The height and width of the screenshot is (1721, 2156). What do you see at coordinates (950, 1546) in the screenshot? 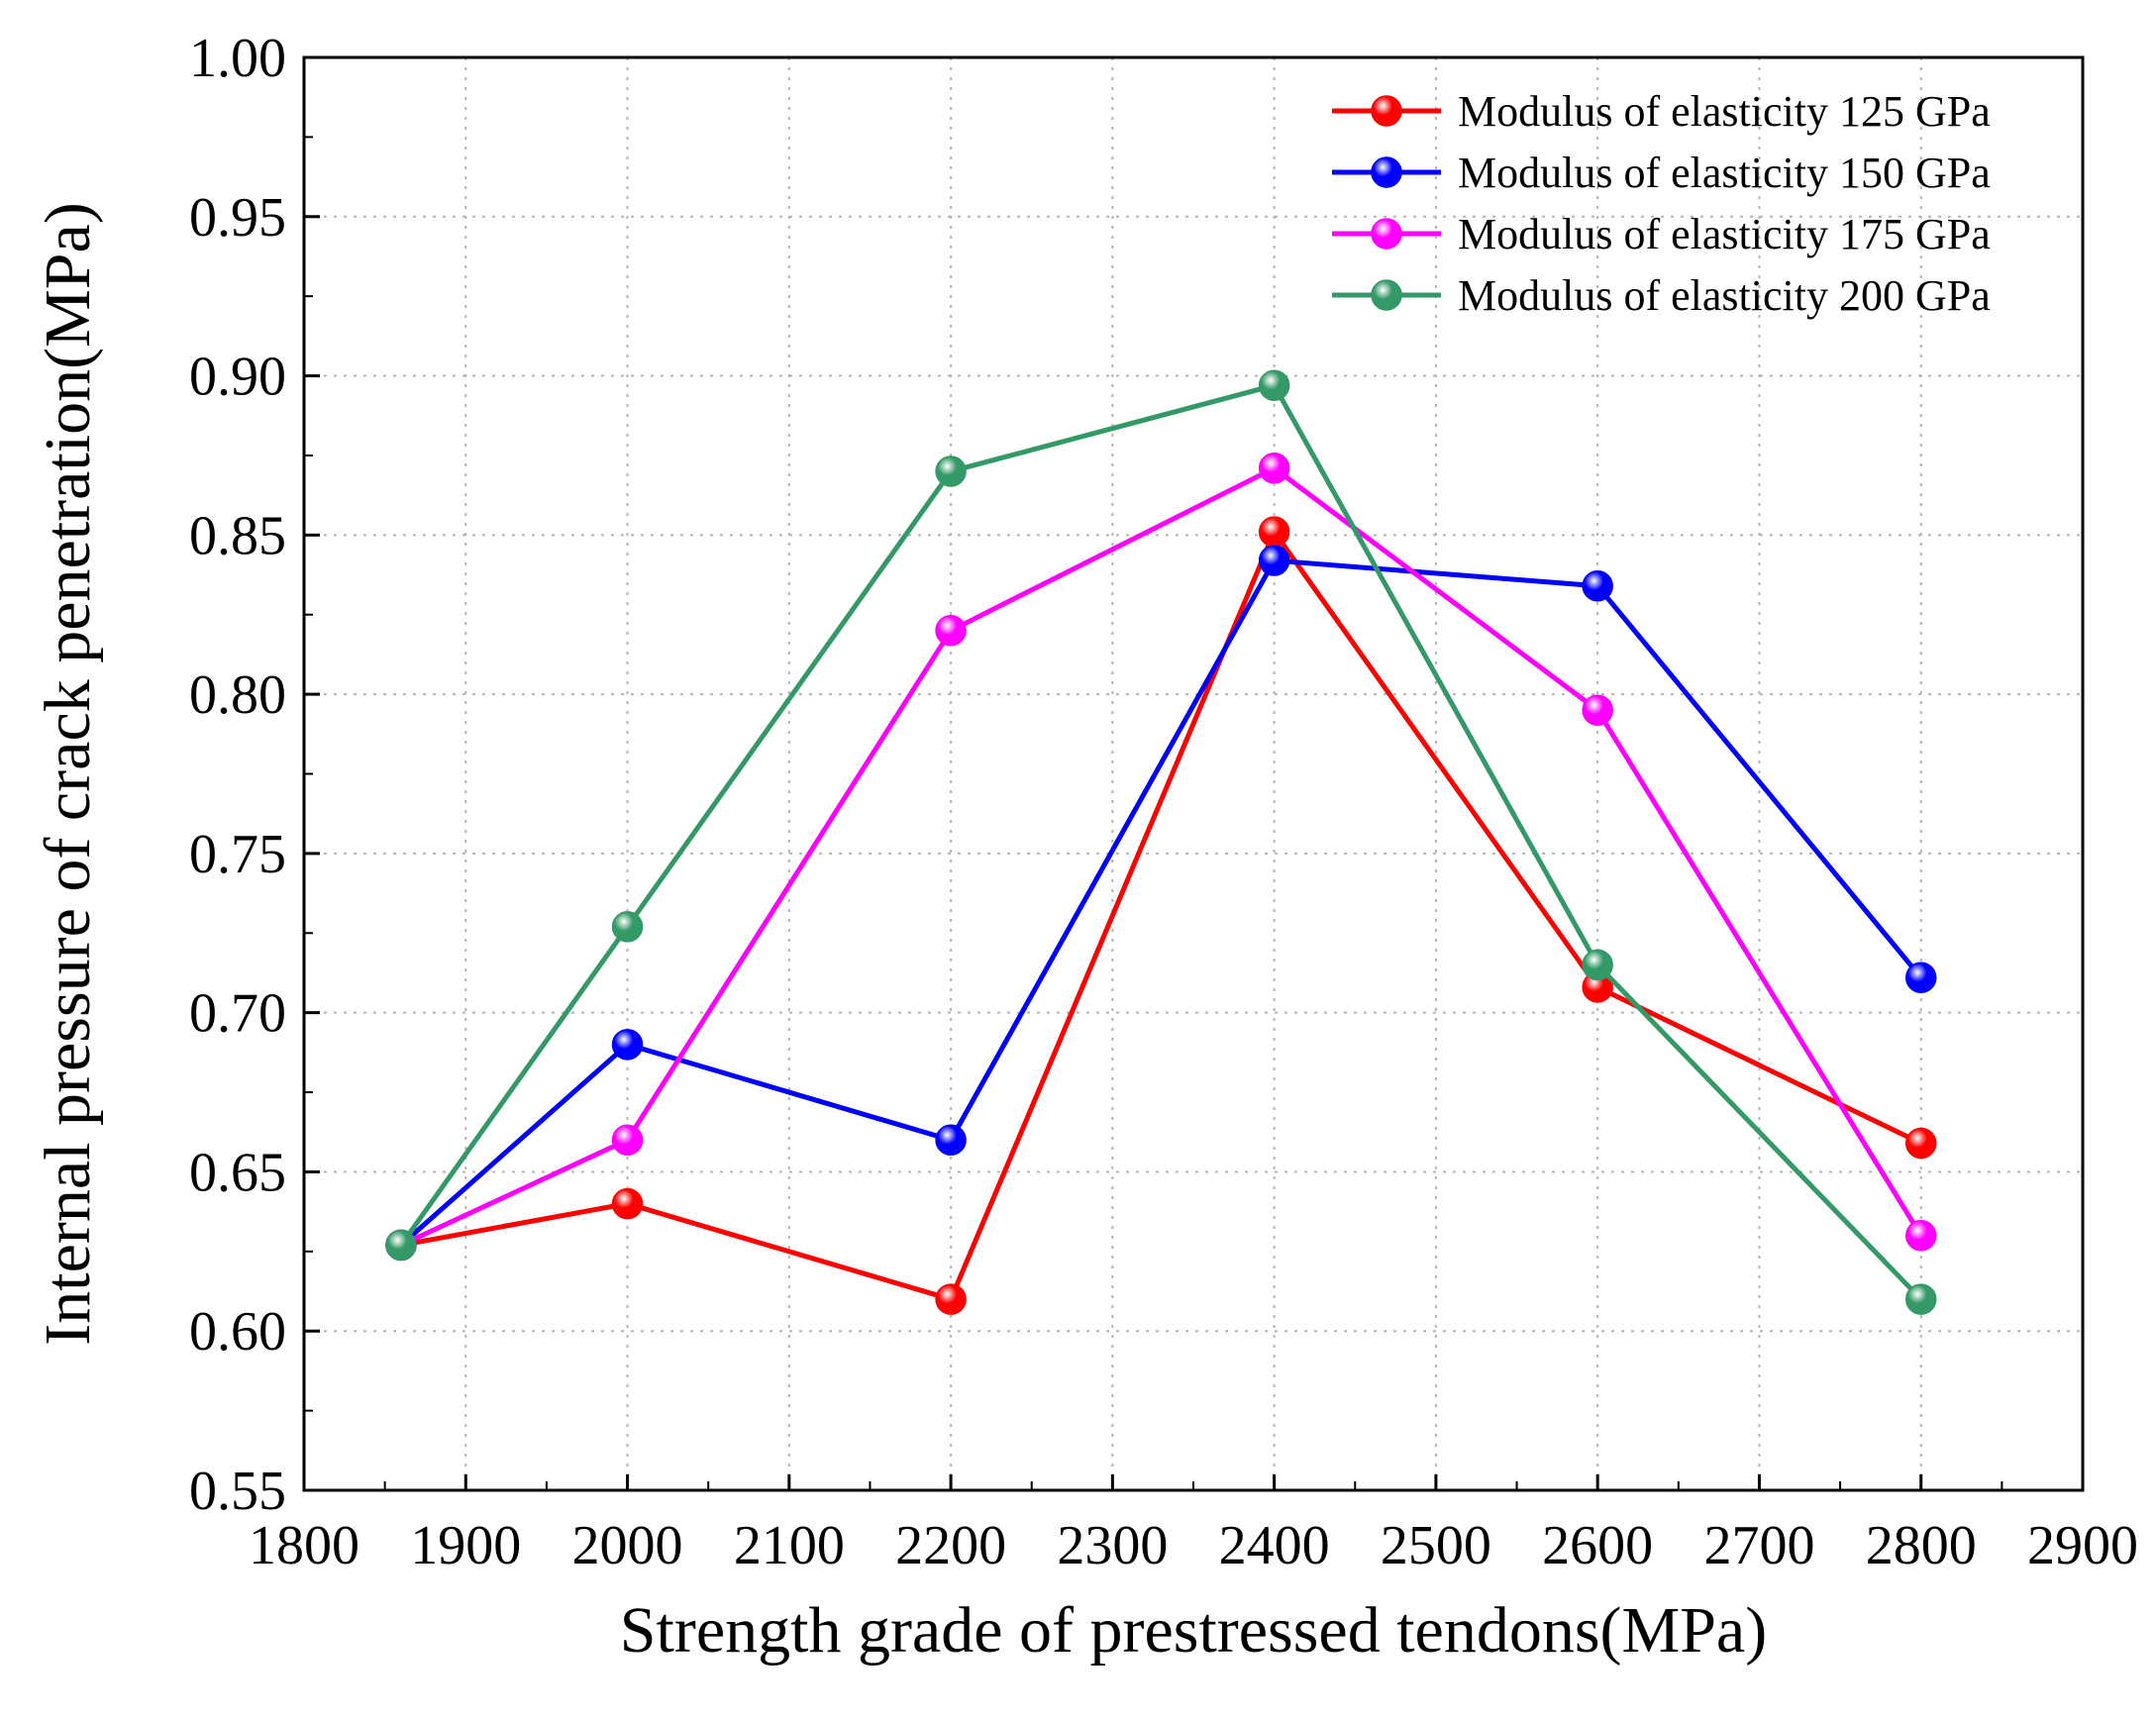
I see `x-tick-label: 2200` at bounding box center [950, 1546].